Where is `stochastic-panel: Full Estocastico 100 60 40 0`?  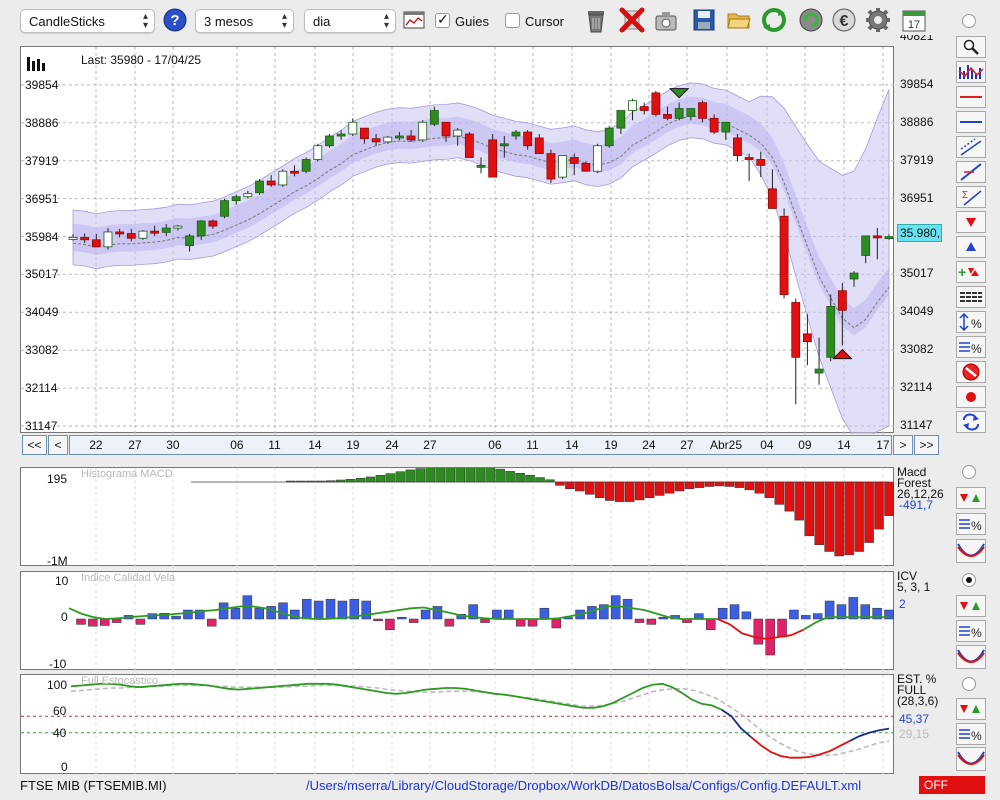
stochastic-panel: Full Estocastico 100 60 40 0 is located at coordinates (457, 724).